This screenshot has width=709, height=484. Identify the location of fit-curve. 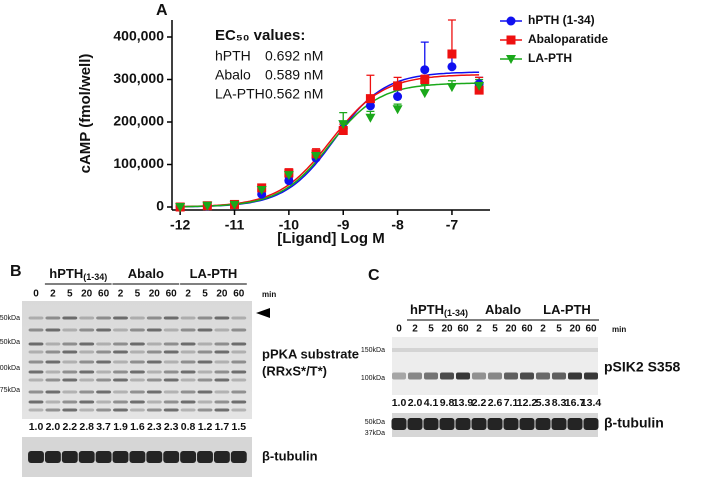
(330, 145).